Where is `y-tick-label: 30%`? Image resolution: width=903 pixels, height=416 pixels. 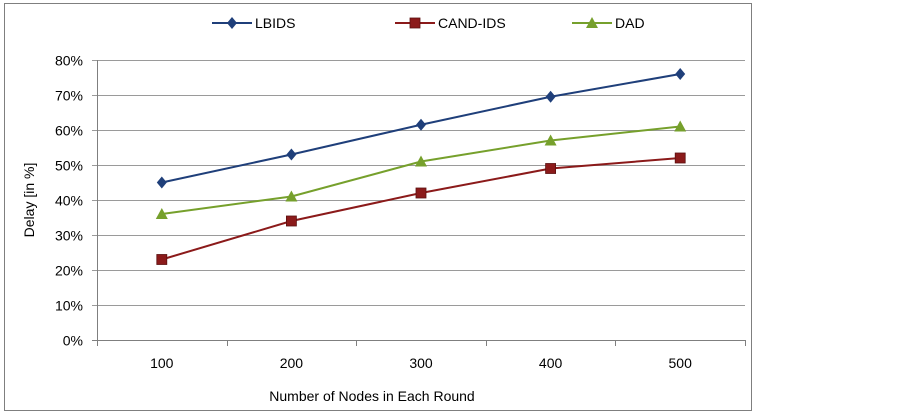 y-tick-label: 30% is located at coordinates (69, 236).